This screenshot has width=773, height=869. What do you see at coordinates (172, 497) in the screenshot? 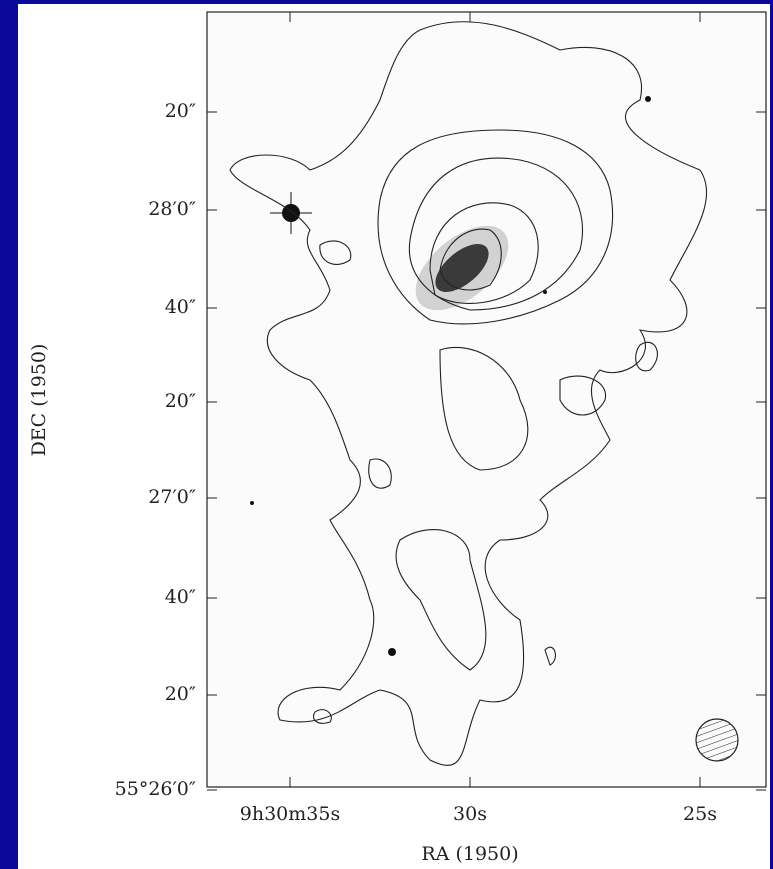
I see `y-tick-label: 27′0″` at bounding box center [172, 497].